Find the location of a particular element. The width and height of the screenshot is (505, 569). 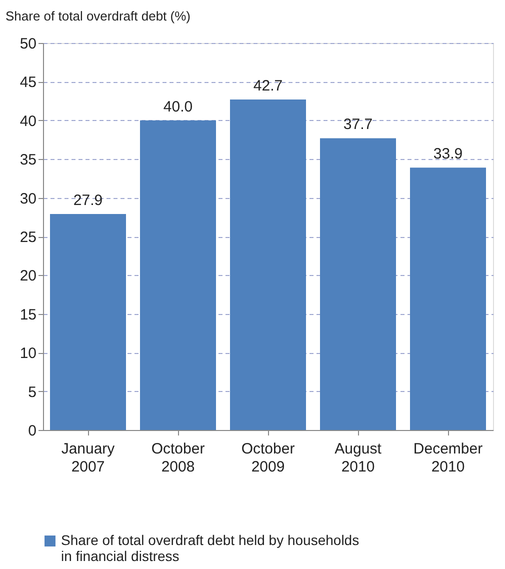

x-tick-label: October 2009 is located at coordinates (268, 458).